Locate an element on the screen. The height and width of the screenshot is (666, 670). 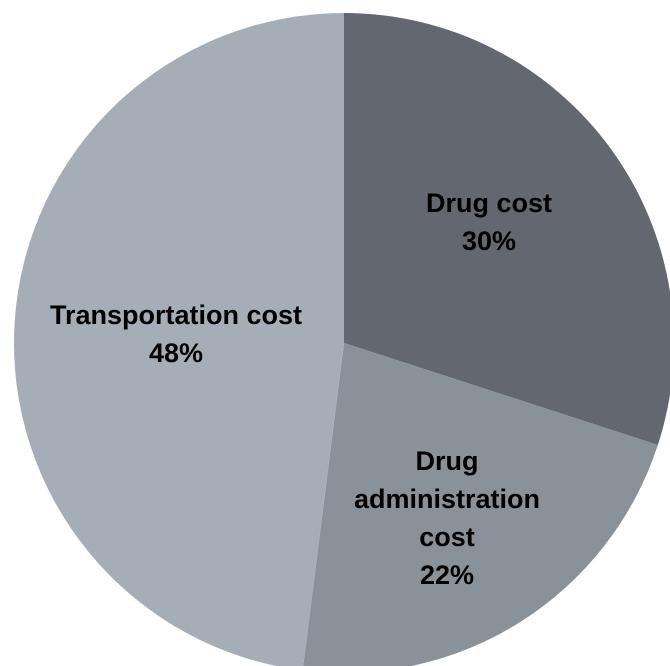
slice-category-label: Drug is located at coordinates (447, 461).